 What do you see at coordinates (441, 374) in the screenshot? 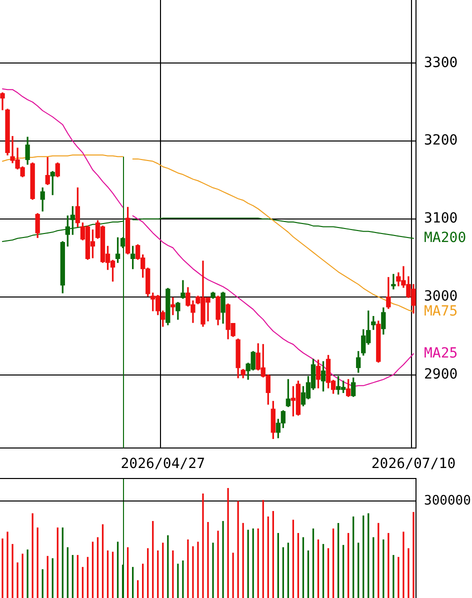
I see `y-tick-label: 2900` at bounding box center [441, 374].